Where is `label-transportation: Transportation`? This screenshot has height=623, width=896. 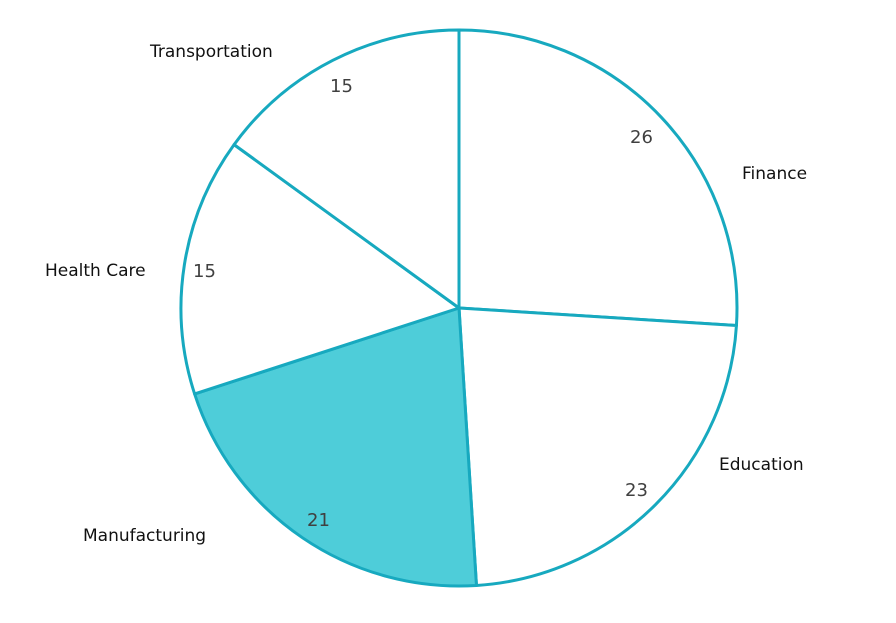
label-transportation: Transportation is located at coordinates (211, 52).